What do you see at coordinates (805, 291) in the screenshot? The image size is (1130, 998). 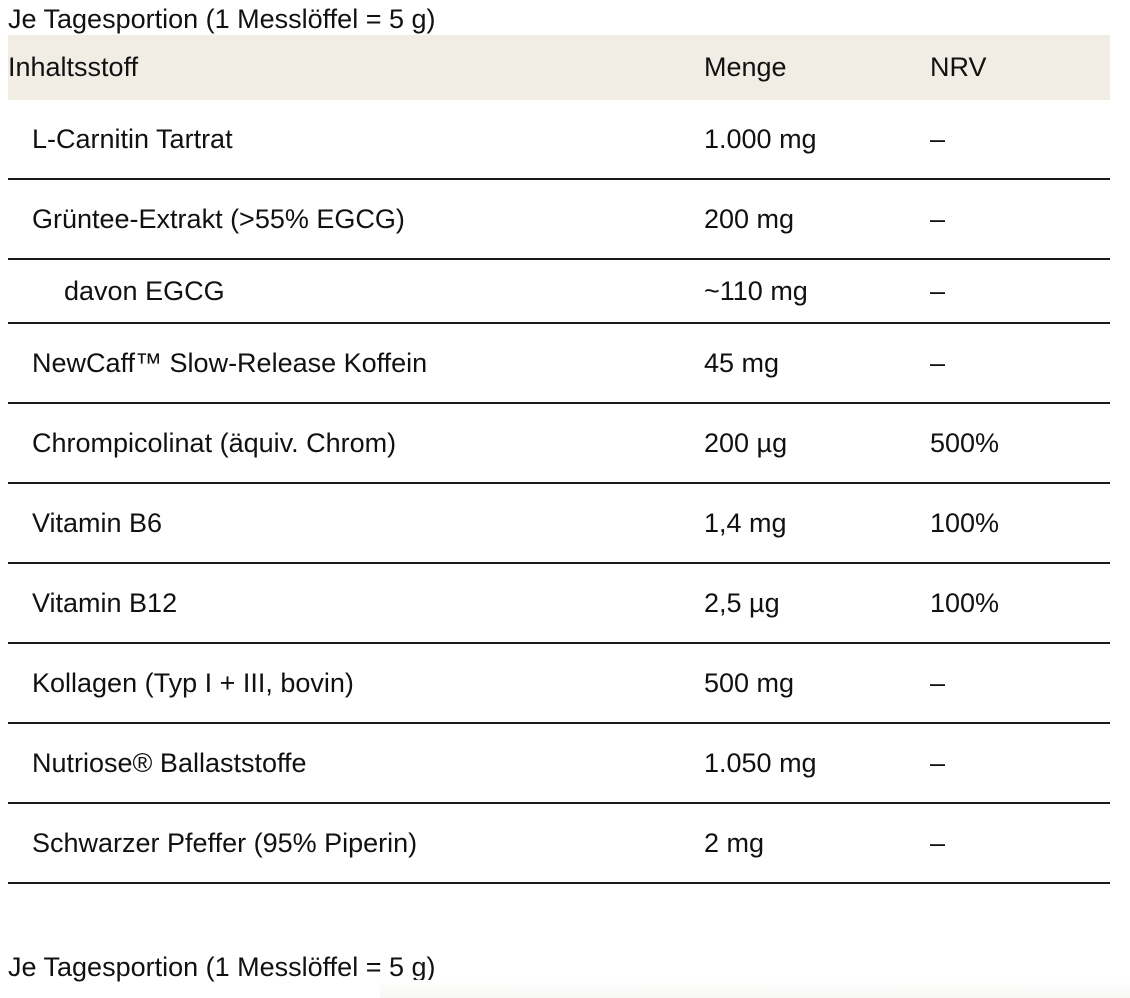 I see `amount-cell: ~110 mg` at bounding box center [805, 291].